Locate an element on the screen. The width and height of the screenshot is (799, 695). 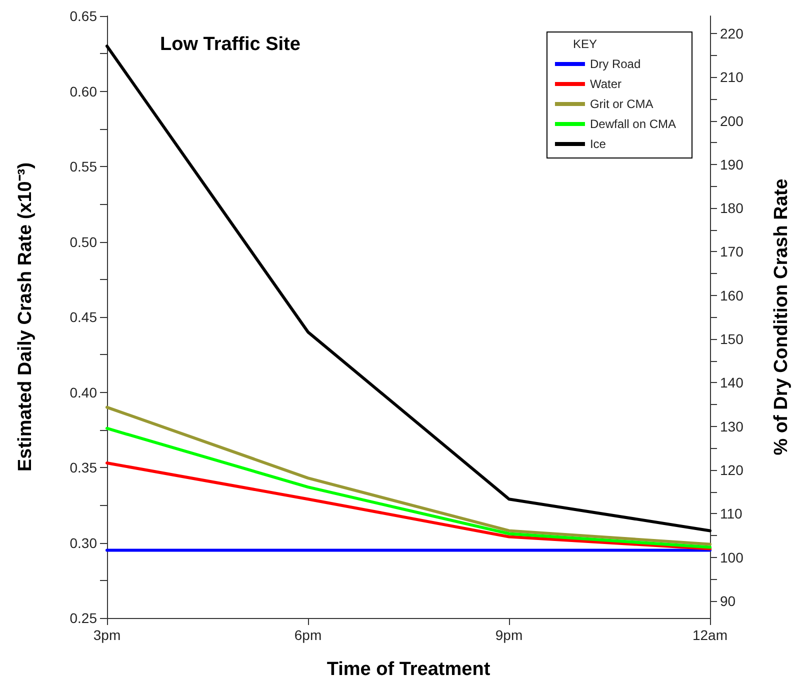
y2-tick-label: 190 is located at coordinates (732, 164).